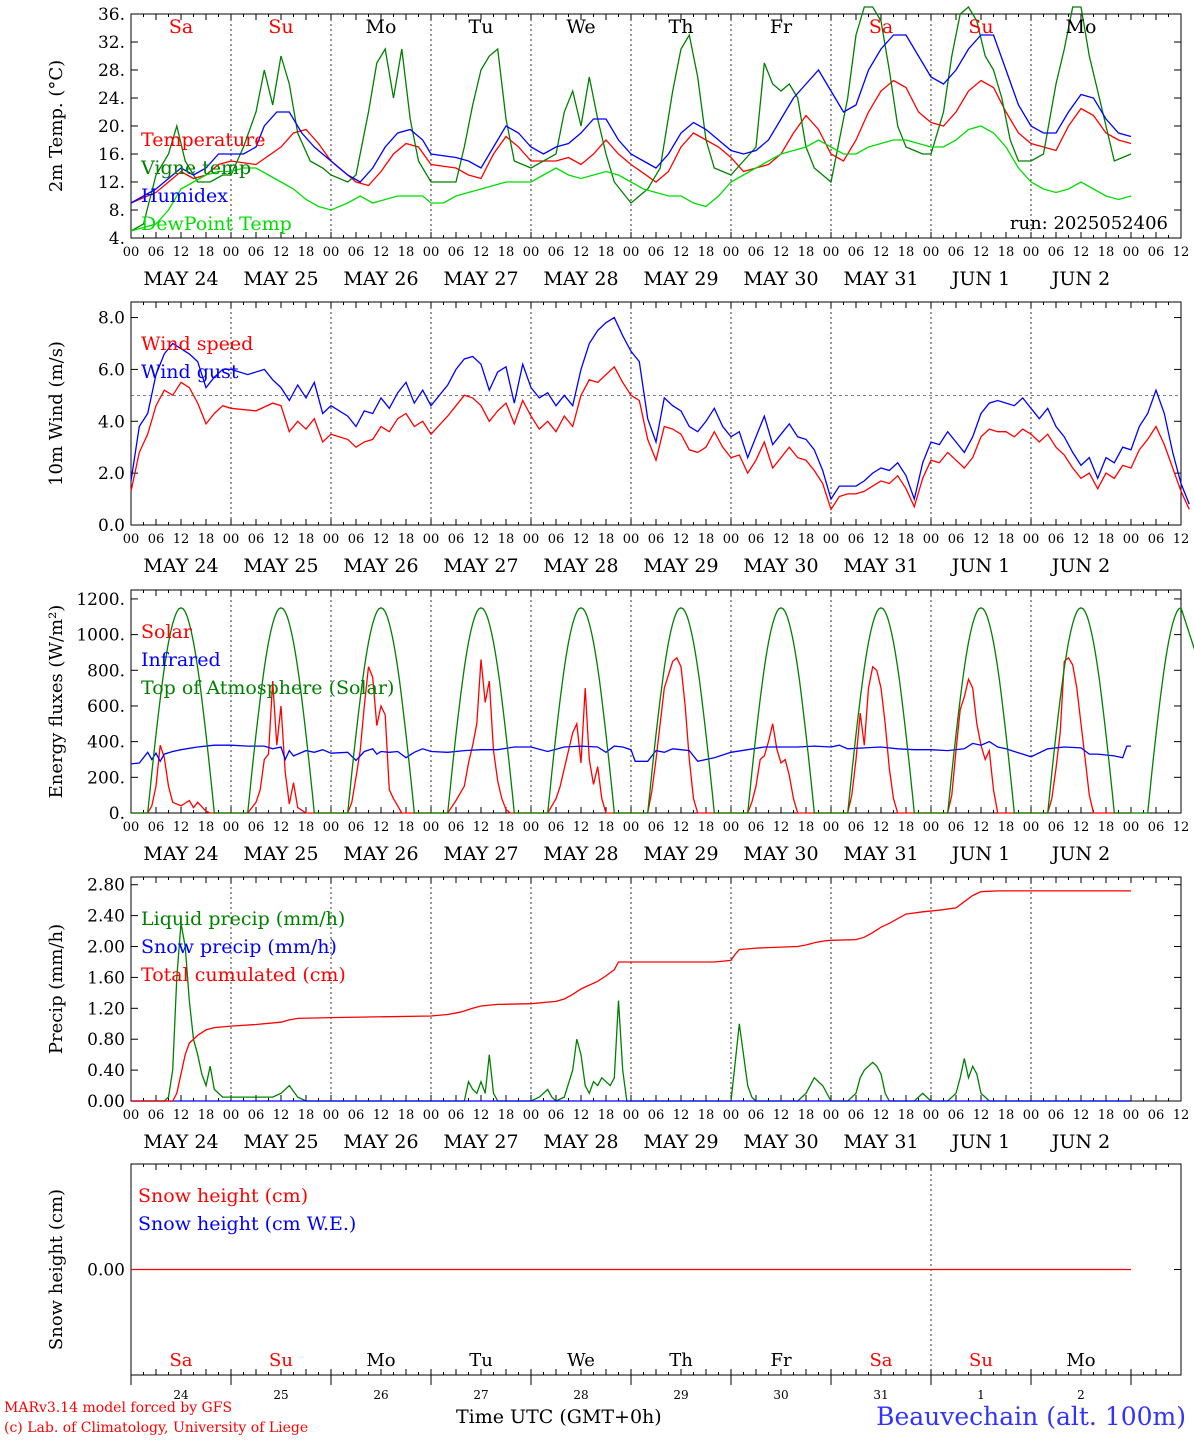 This screenshot has height=1440, width=1194. I want to click on y-tick-label: 1.20, so click(106, 1009).